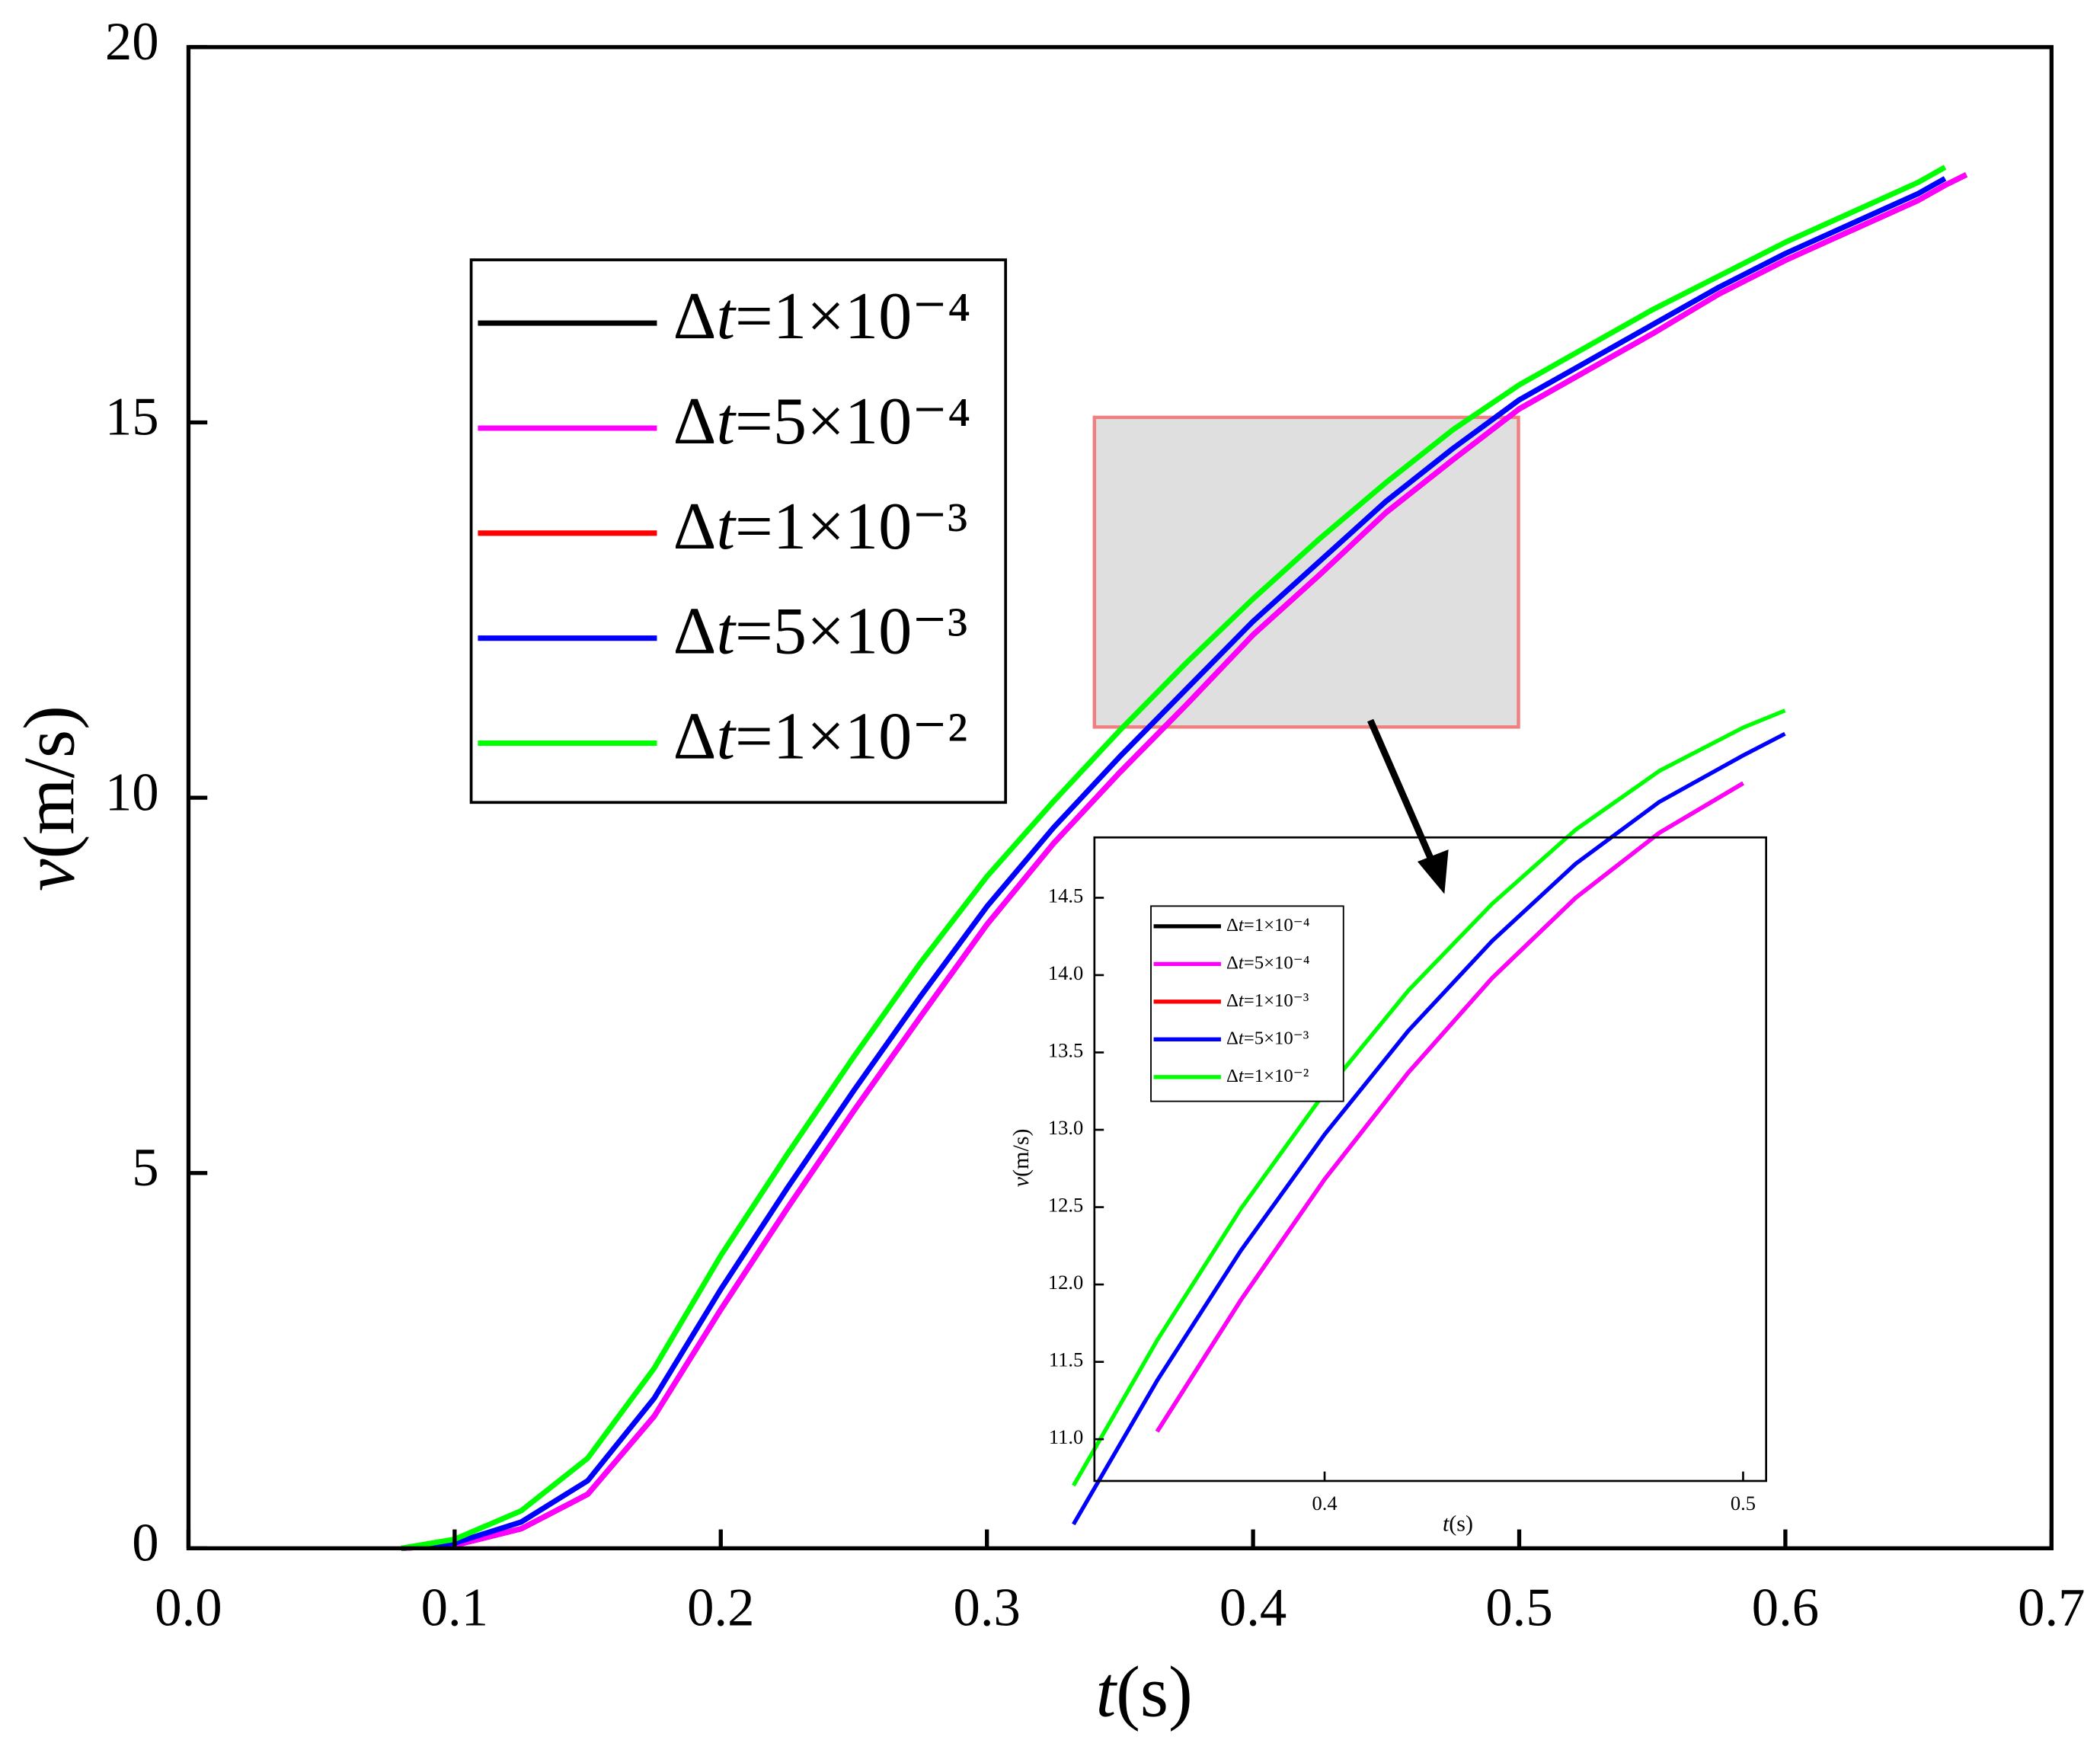 This screenshot has height=1740, width=2100. What do you see at coordinates (145, 1168) in the screenshot?
I see `y-tick-label: 5` at bounding box center [145, 1168].